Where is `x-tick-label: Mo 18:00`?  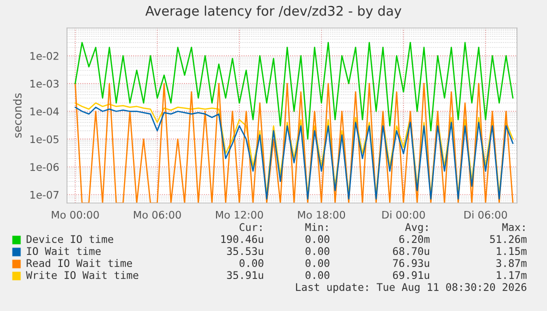
x-tick-label: Mo 18:00 is located at coordinates (322, 214).